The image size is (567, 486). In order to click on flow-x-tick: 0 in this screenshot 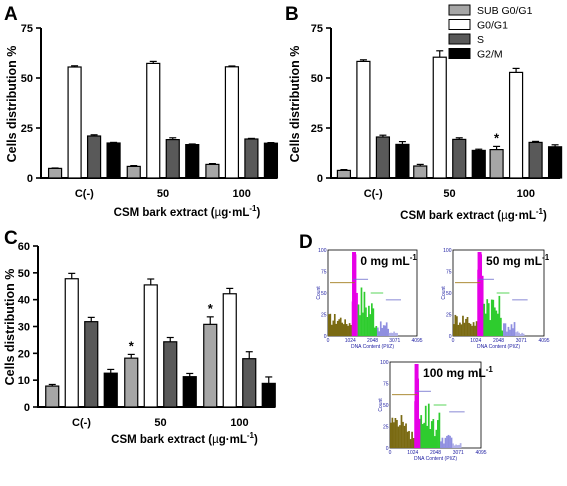, I will do `click(453, 341)`.